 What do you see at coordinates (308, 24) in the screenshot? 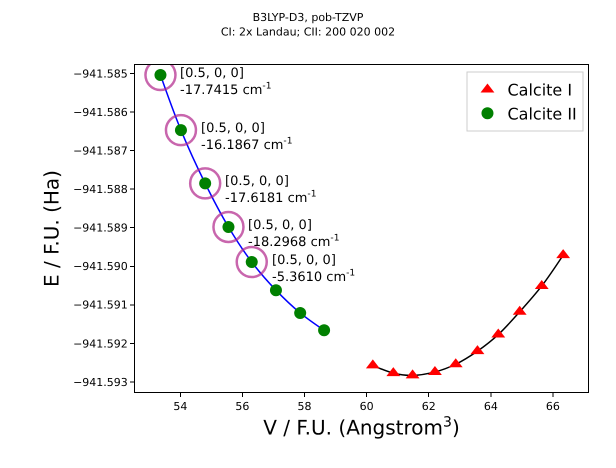
I see `chart-title: B3LYP-D3, pob-TZVP CI: 2x Landau; CII: 200 020 002` at bounding box center [308, 24].